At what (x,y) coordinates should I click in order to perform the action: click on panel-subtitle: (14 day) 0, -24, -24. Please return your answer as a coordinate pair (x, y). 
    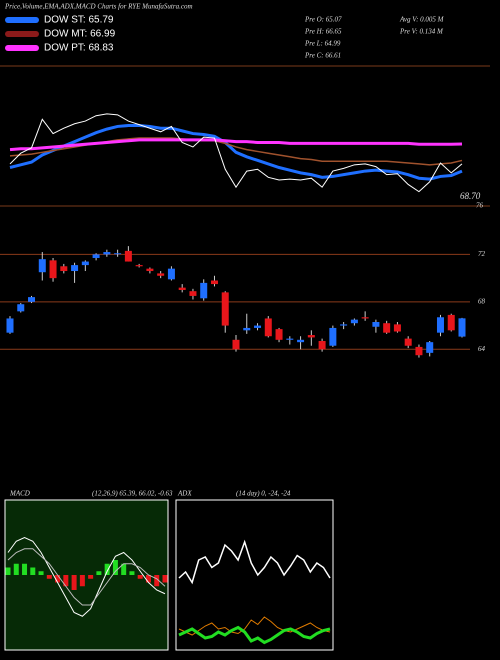
    Looking at the image, I should click on (263, 494).